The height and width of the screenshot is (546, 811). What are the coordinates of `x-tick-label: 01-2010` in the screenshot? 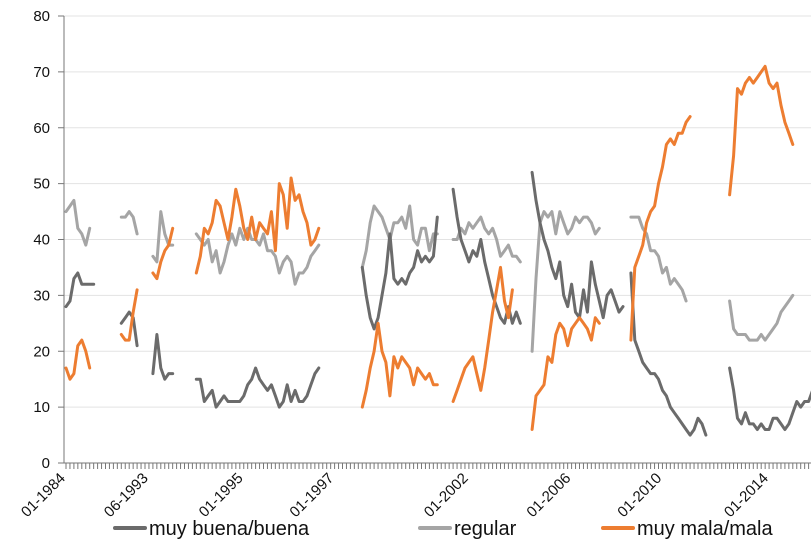 It's located at (639, 495).